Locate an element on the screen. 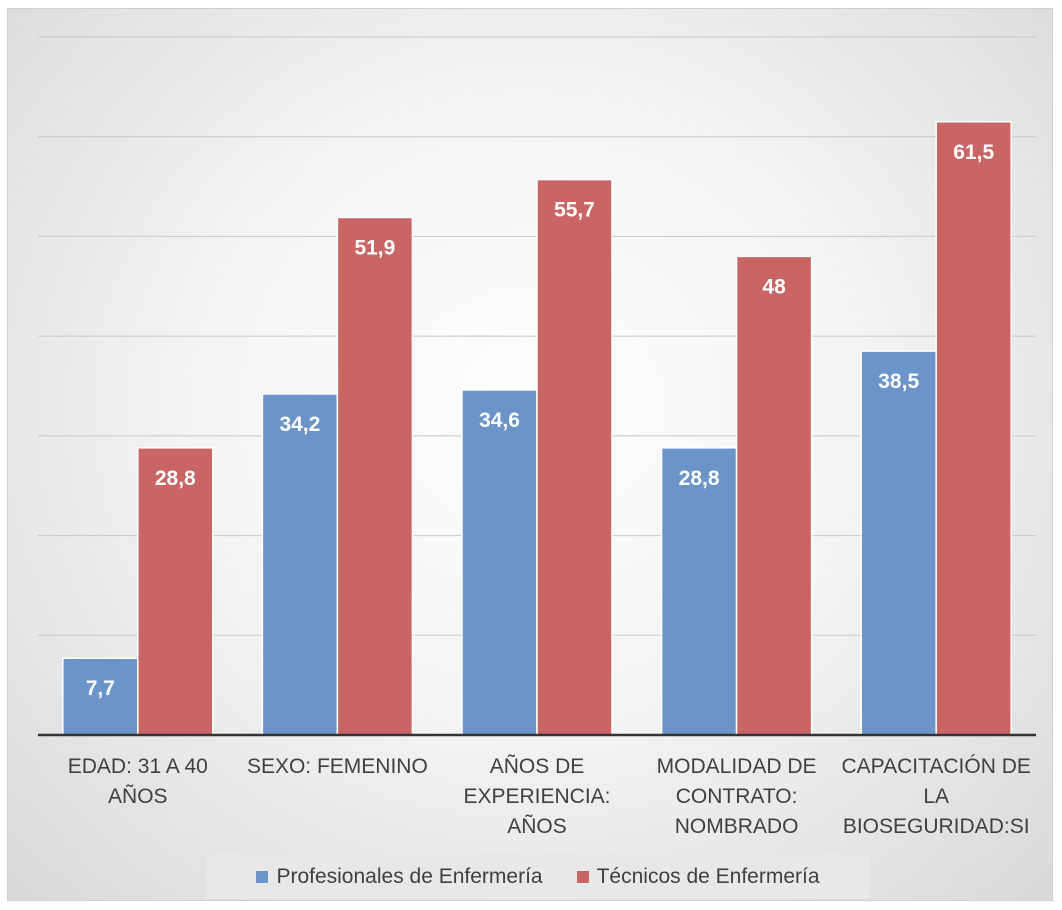 Image resolution: width=1062 pixels, height=910 pixels. legend-item-tecnicos: Técnicos de Enfermería is located at coordinates (698, 877).